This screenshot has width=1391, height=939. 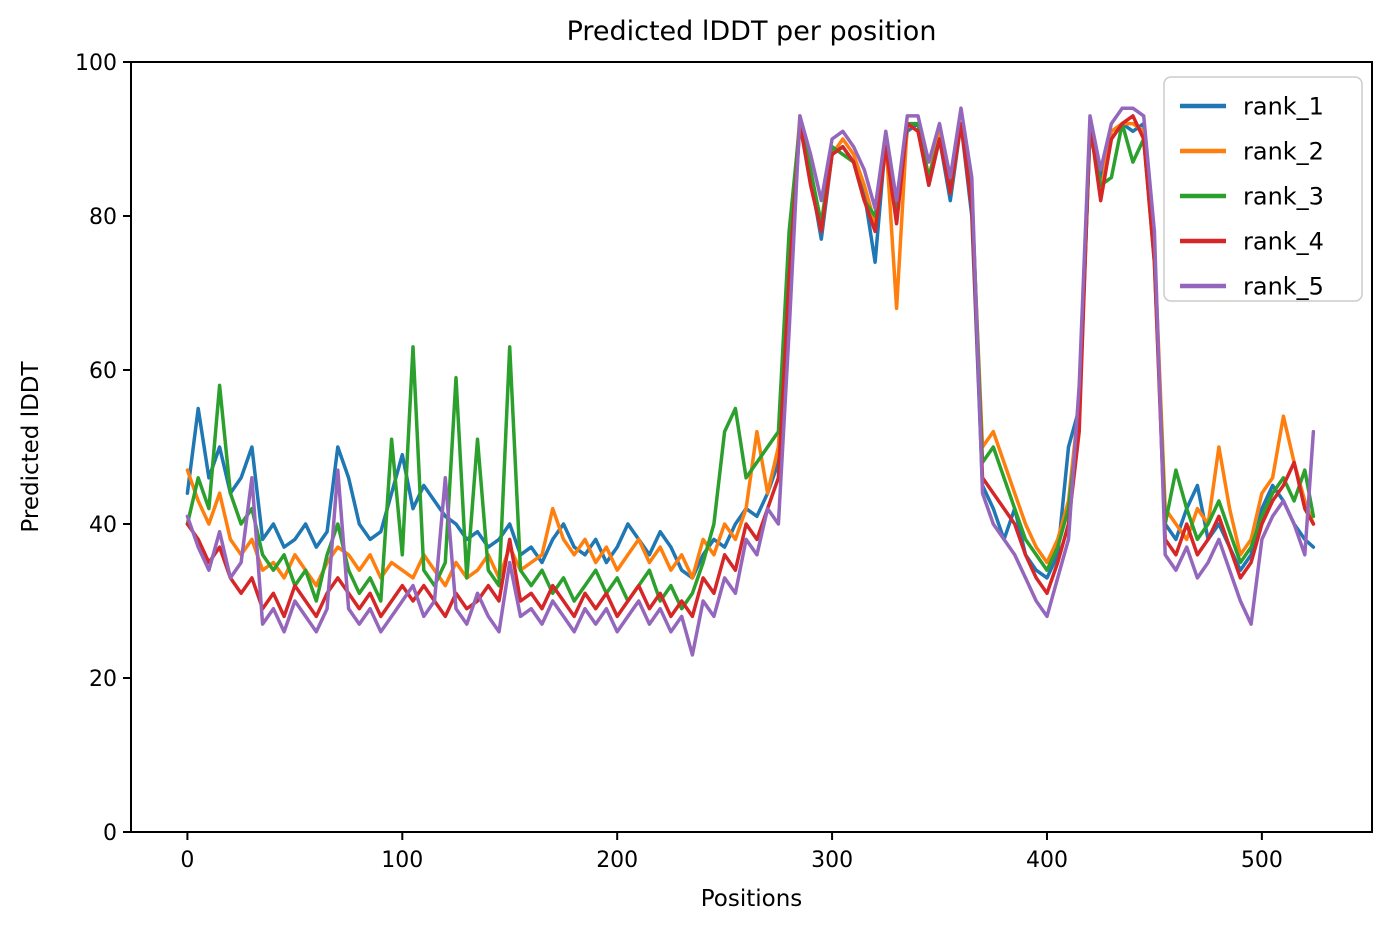 What do you see at coordinates (751, 899) in the screenshot?
I see `x-axis-label: Positions` at bounding box center [751, 899].